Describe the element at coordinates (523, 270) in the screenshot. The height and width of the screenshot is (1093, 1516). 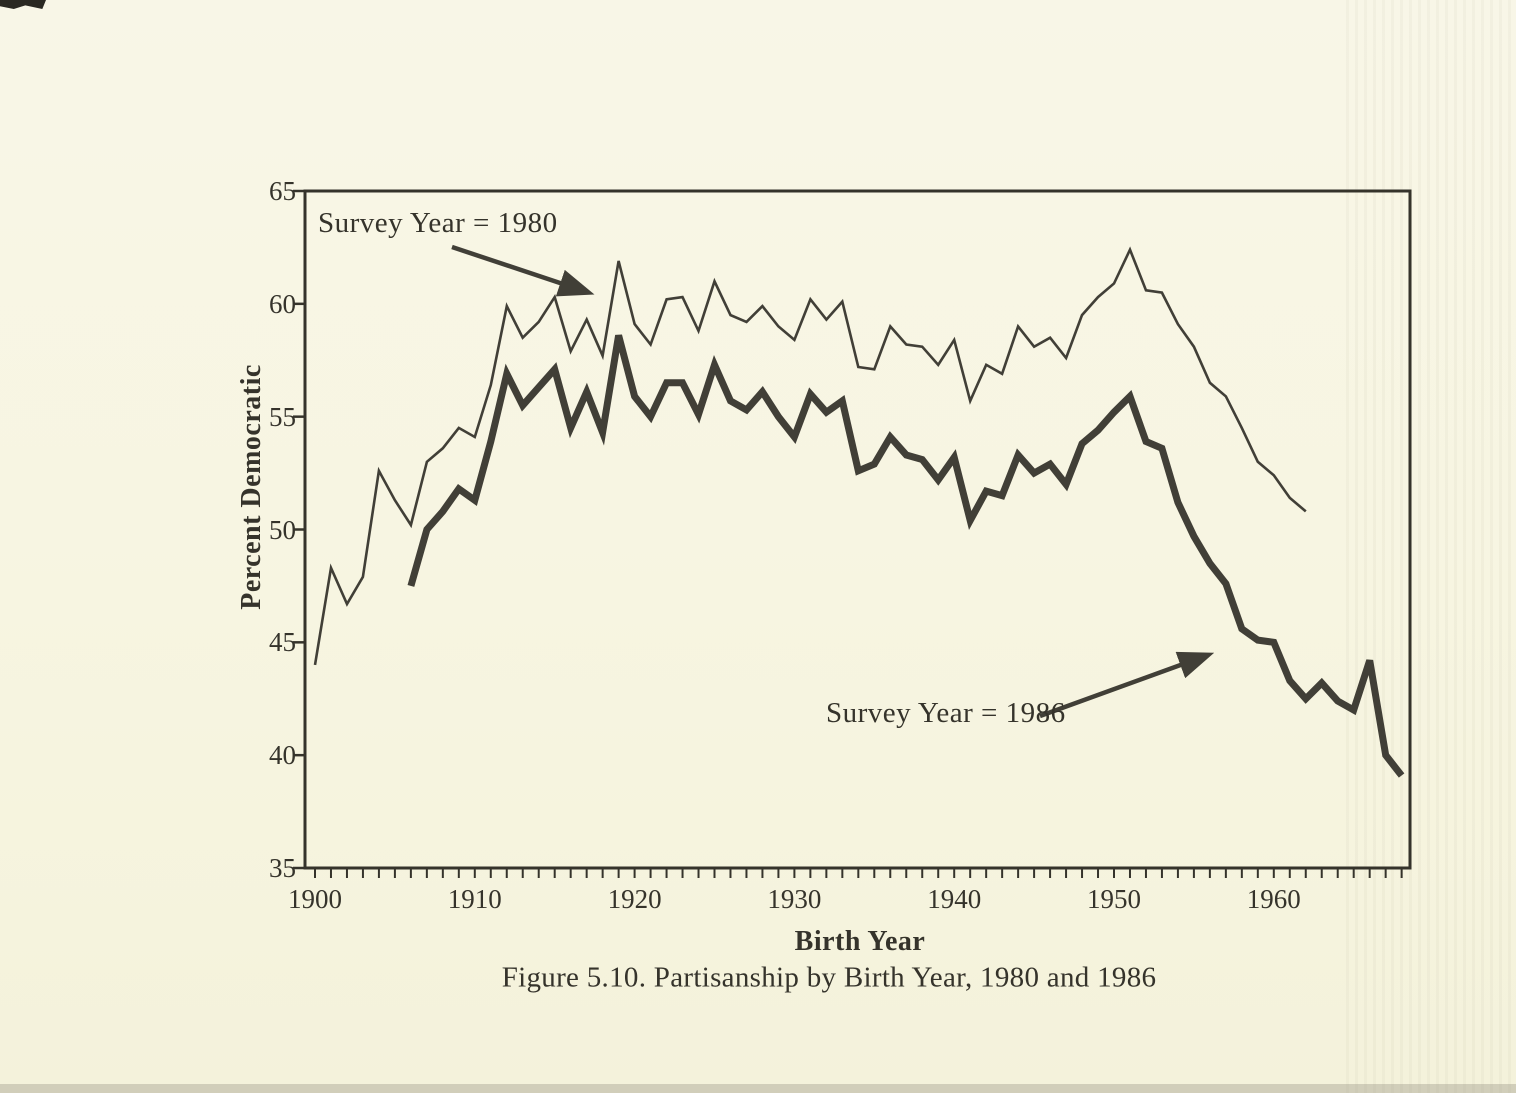
I see `annotation-arrow-1980` at that location.